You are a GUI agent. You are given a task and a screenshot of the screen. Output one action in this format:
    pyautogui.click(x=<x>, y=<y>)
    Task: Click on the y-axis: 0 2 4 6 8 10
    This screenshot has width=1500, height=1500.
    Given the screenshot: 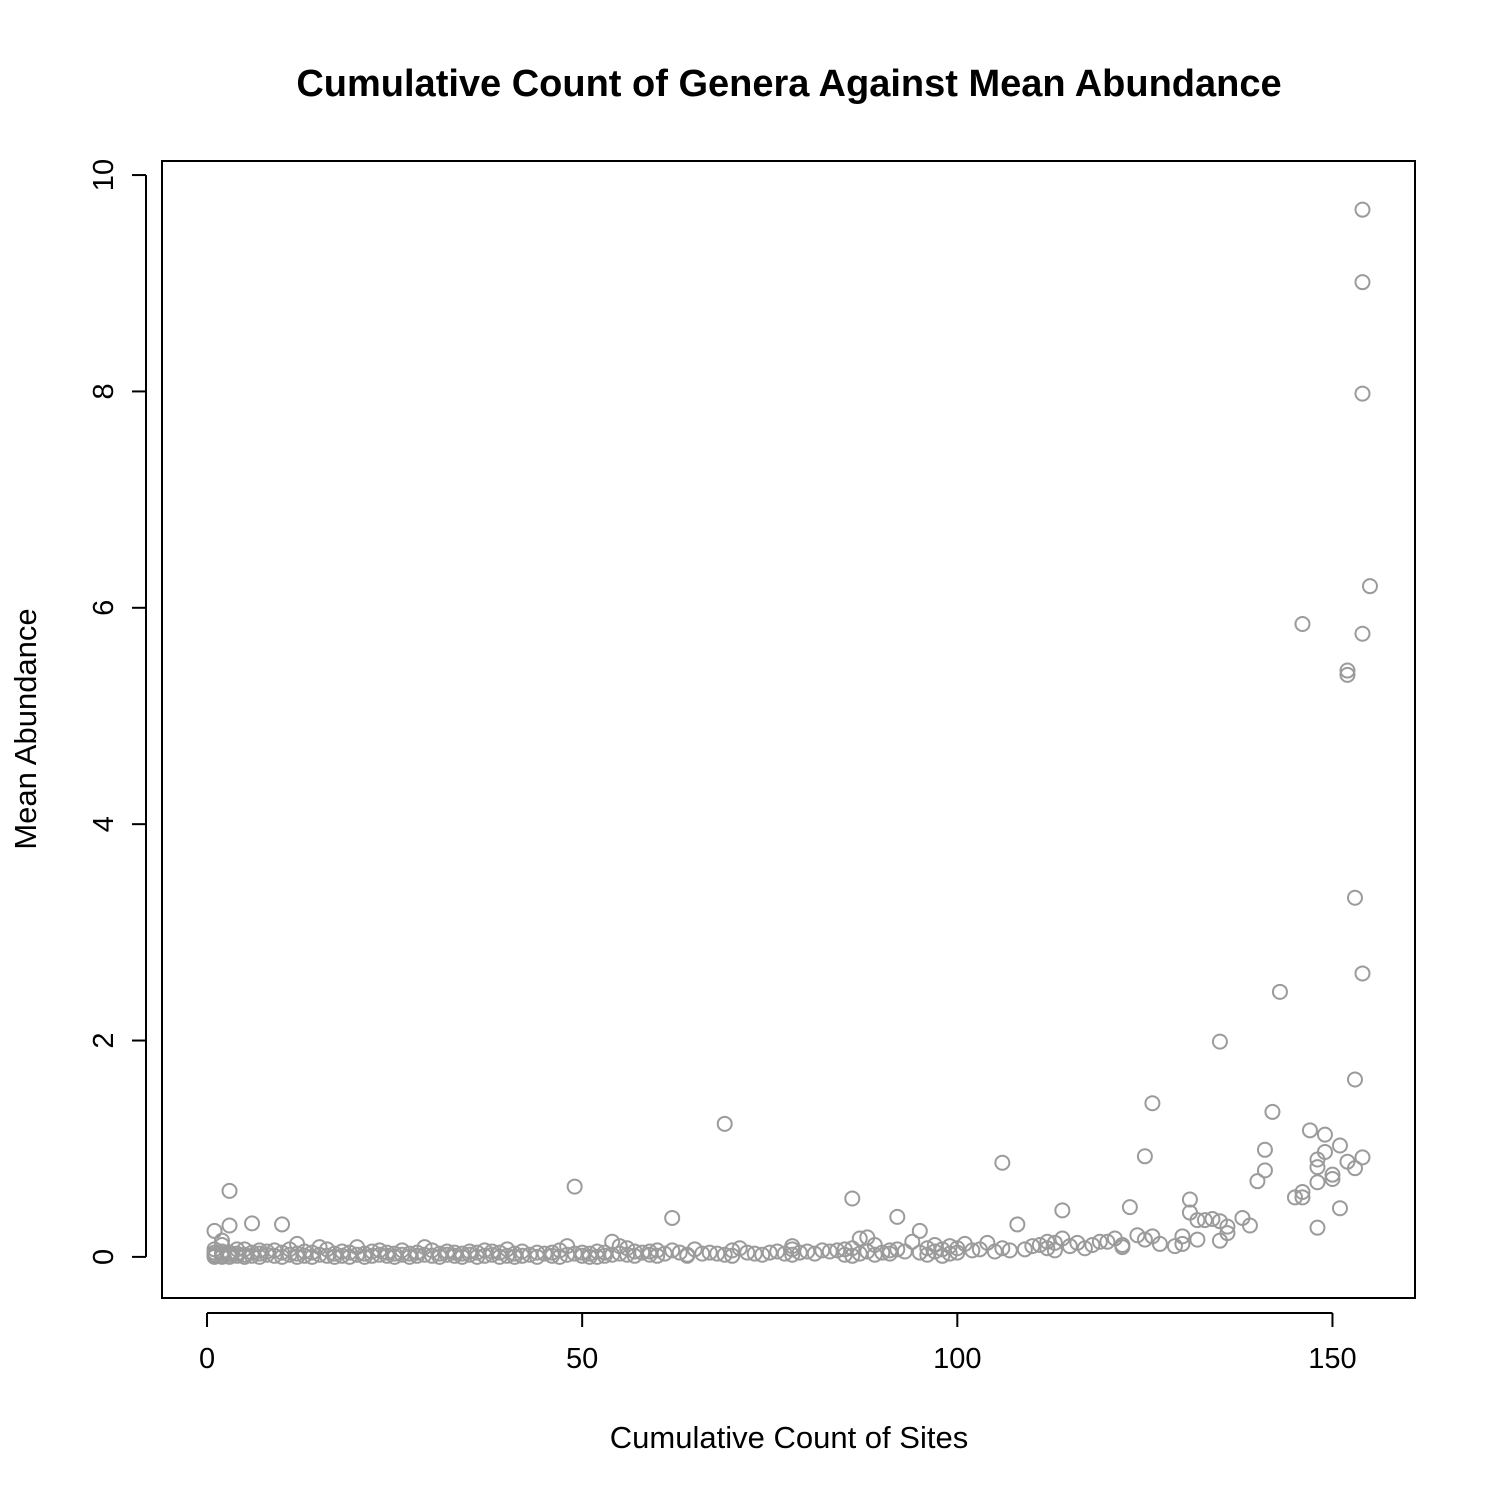 What is the action you would take?
    pyautogui.click(x=117, y=712)
    